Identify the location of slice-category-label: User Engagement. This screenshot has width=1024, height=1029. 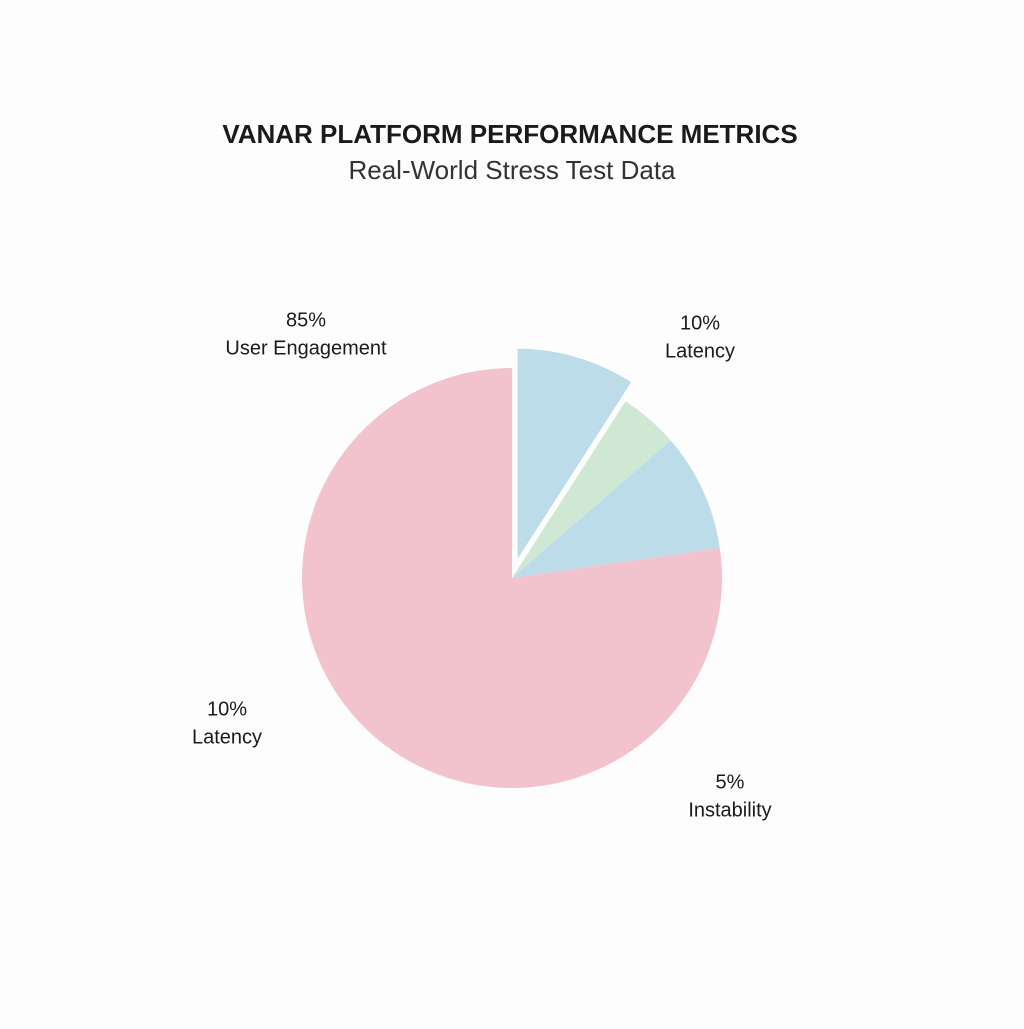
(306, 348).